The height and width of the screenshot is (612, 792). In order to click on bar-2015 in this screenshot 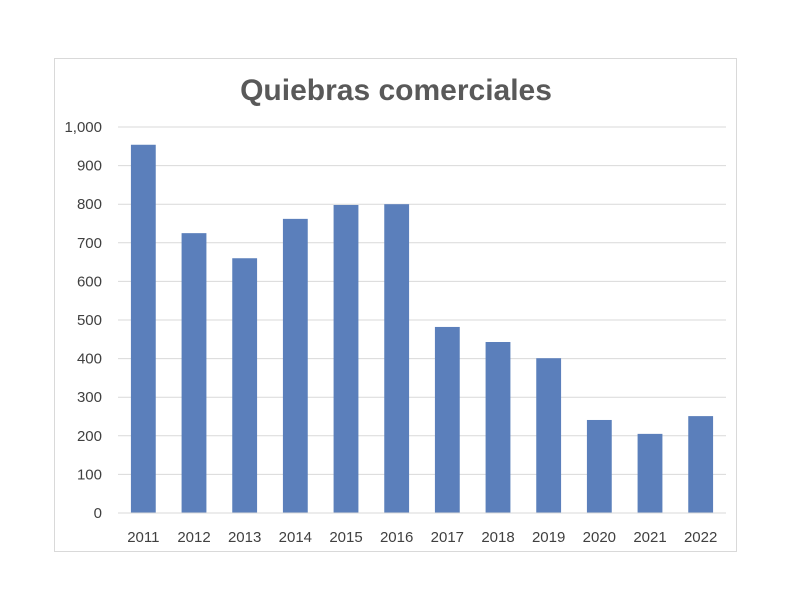, I will do `click(346, 359)`.